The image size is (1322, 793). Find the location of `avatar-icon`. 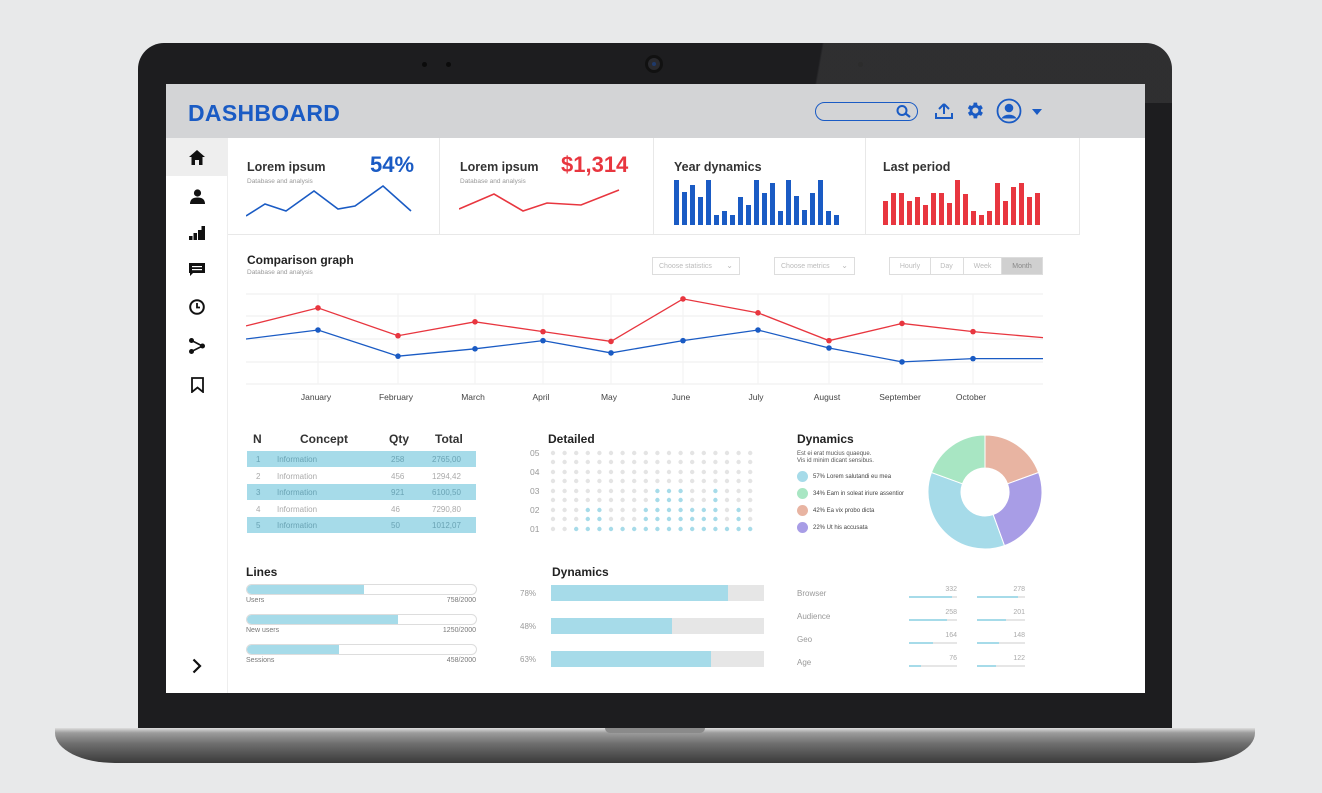

avatar-icon is located at coordinates (1009, 111).